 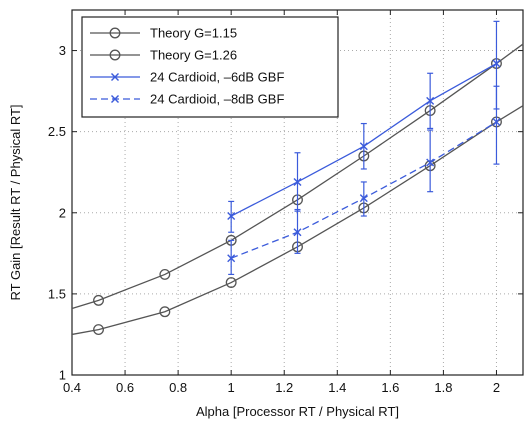 I want to click on y-tick-label: 1, so click(x=62, y=375).